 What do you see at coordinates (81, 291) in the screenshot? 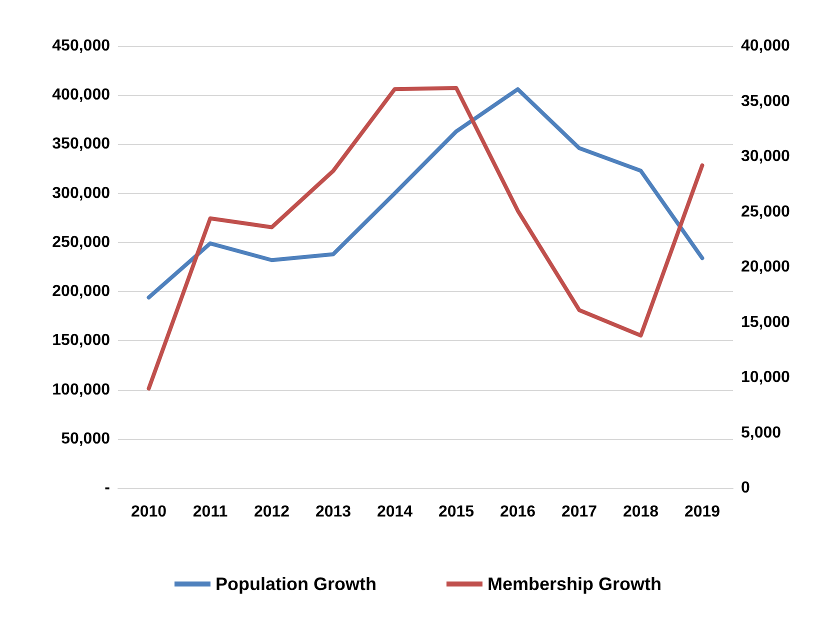
I see `y-tick-label: 200,000` at bounding box center [81, 291].